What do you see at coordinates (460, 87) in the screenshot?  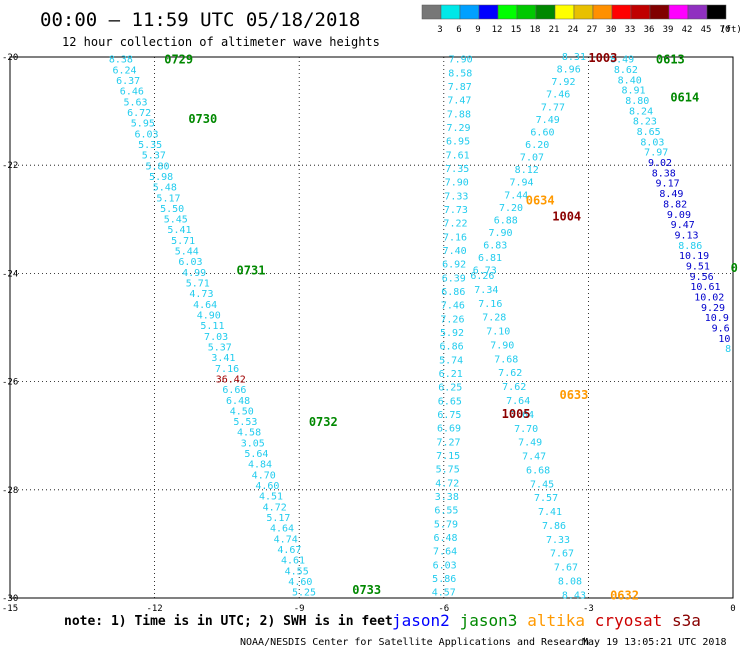 I see `swh-value: 7.87` at bounding box center [460, 87].